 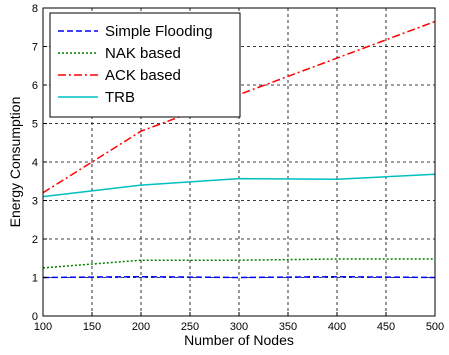 I want to click on y-tick-label: 4, so click(x=35, y=163).